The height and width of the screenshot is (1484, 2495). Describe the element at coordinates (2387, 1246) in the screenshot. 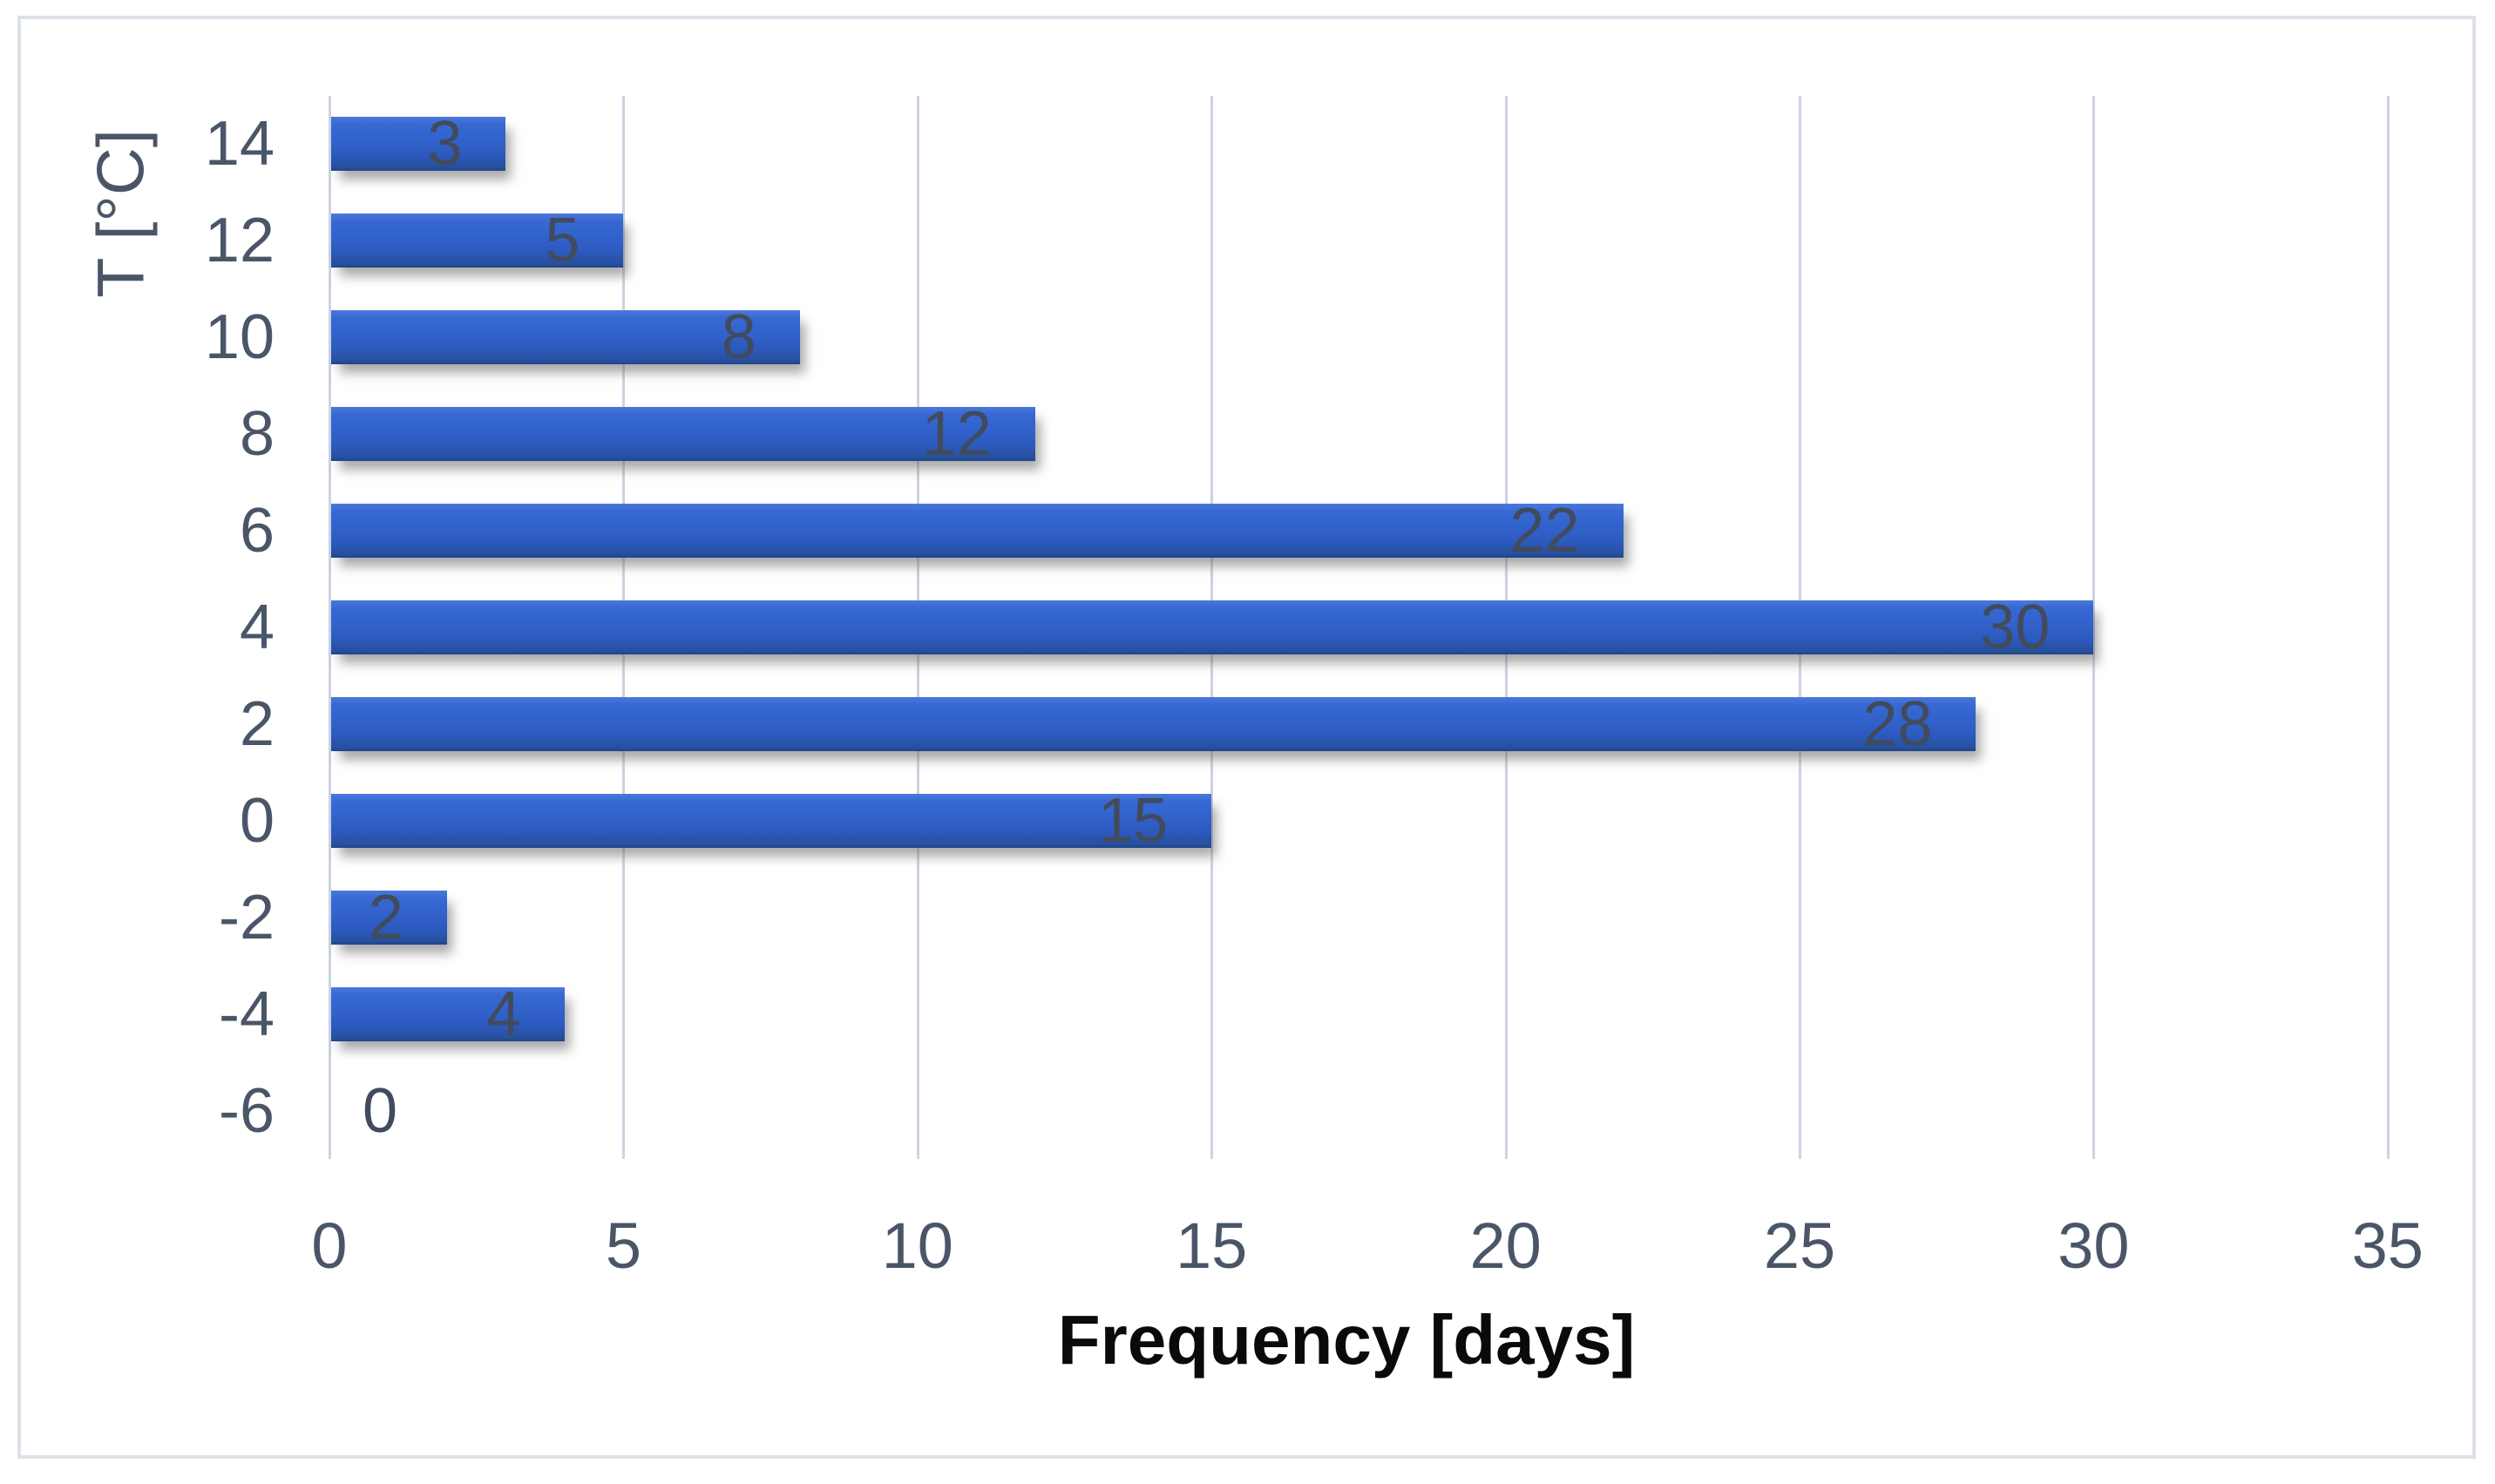

I see `x-axis-tick-label: 35` at that location.